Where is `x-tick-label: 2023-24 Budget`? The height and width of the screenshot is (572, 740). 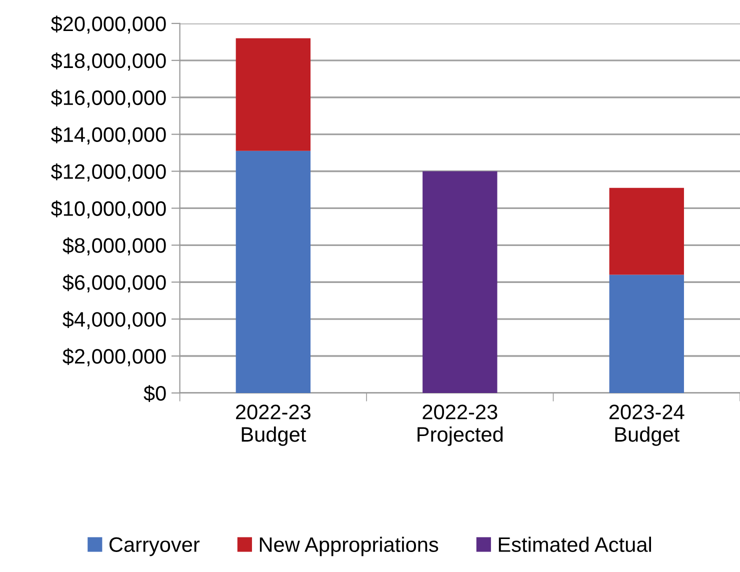 x-tick-label: 2023-24 Budget is located at coordinates (646, 425).